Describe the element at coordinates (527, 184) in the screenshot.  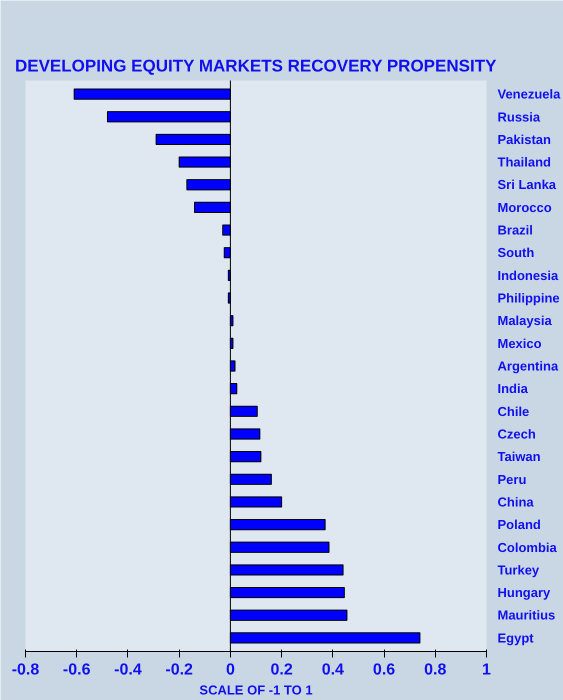
I see `y-tick-label: Sri Lanka` at that location.